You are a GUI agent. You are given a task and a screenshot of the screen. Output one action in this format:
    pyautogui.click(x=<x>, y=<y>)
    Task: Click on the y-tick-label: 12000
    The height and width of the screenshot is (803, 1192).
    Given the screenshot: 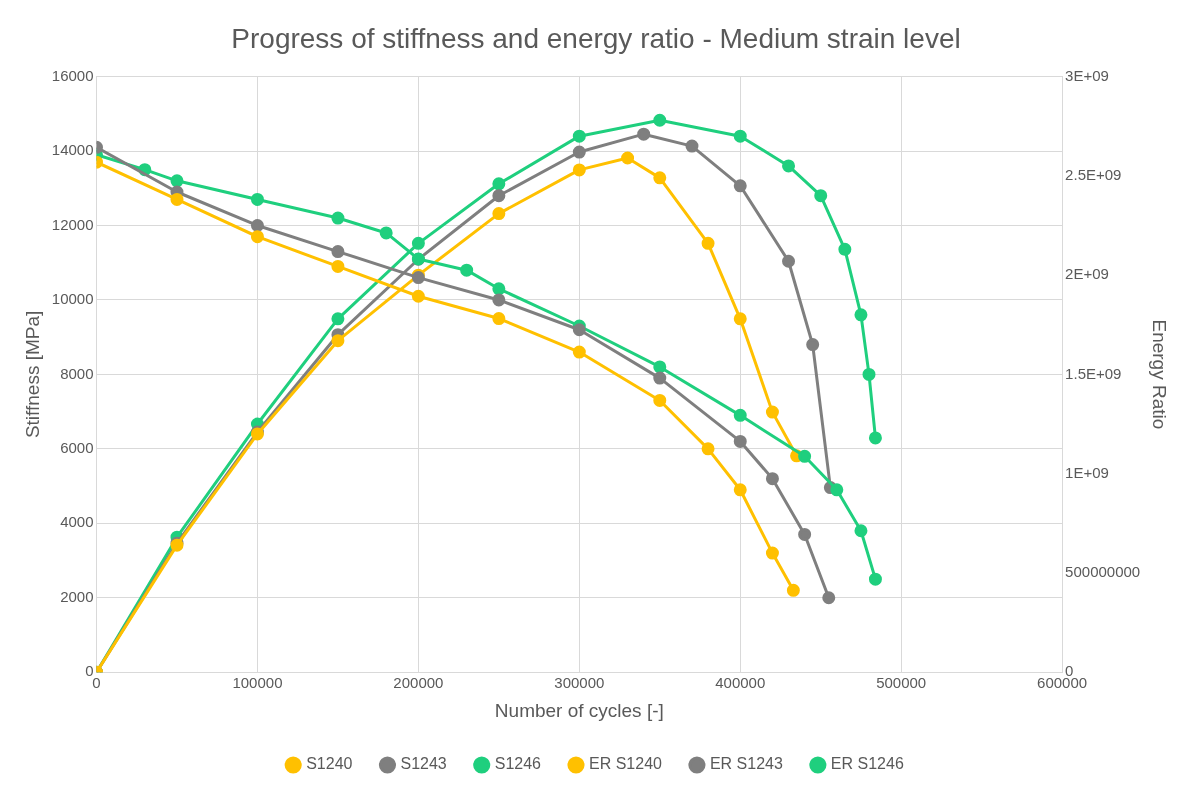 What is the action you would take?
    pyautogui.click(x=72, y=224)
    